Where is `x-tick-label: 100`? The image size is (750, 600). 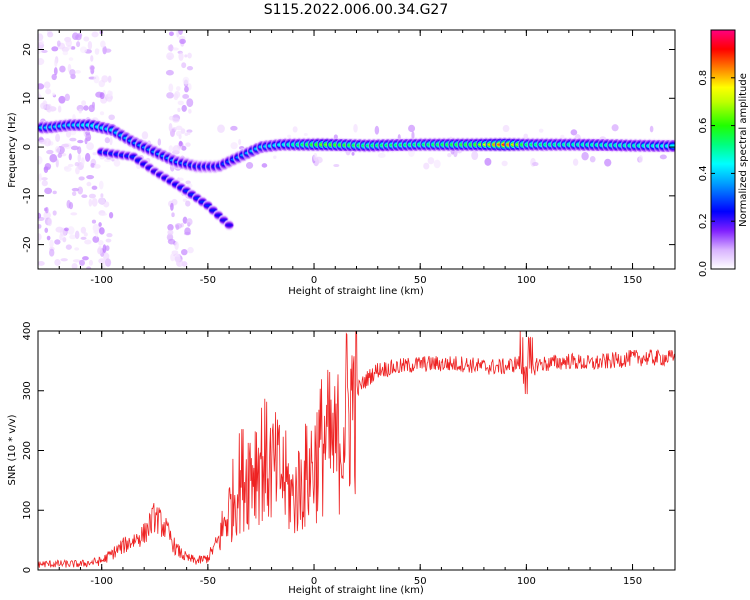
x-tick-label: 100 is located at coordinates (526, 581).